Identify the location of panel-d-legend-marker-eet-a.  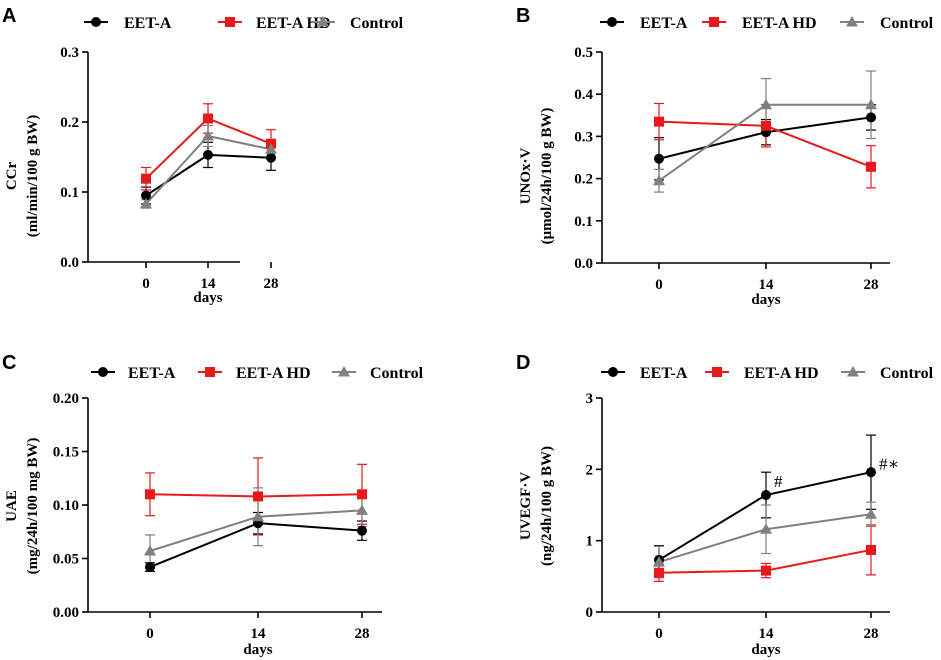
(613, 372).